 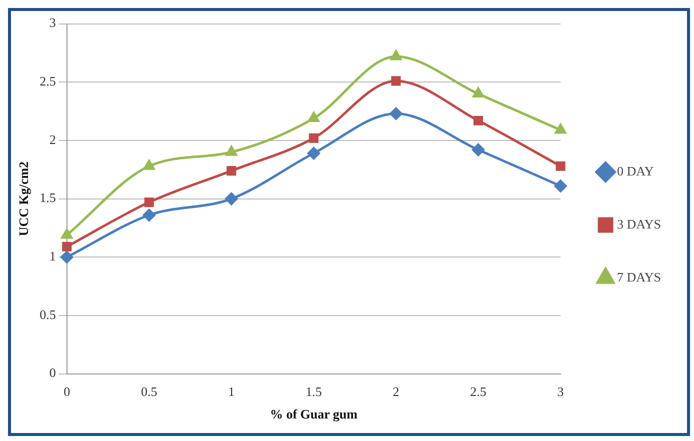 What do you see at coordinates (560, 392) in the screenshot?
I see `x-tick-label: 3` at bounding box center [560, 392].